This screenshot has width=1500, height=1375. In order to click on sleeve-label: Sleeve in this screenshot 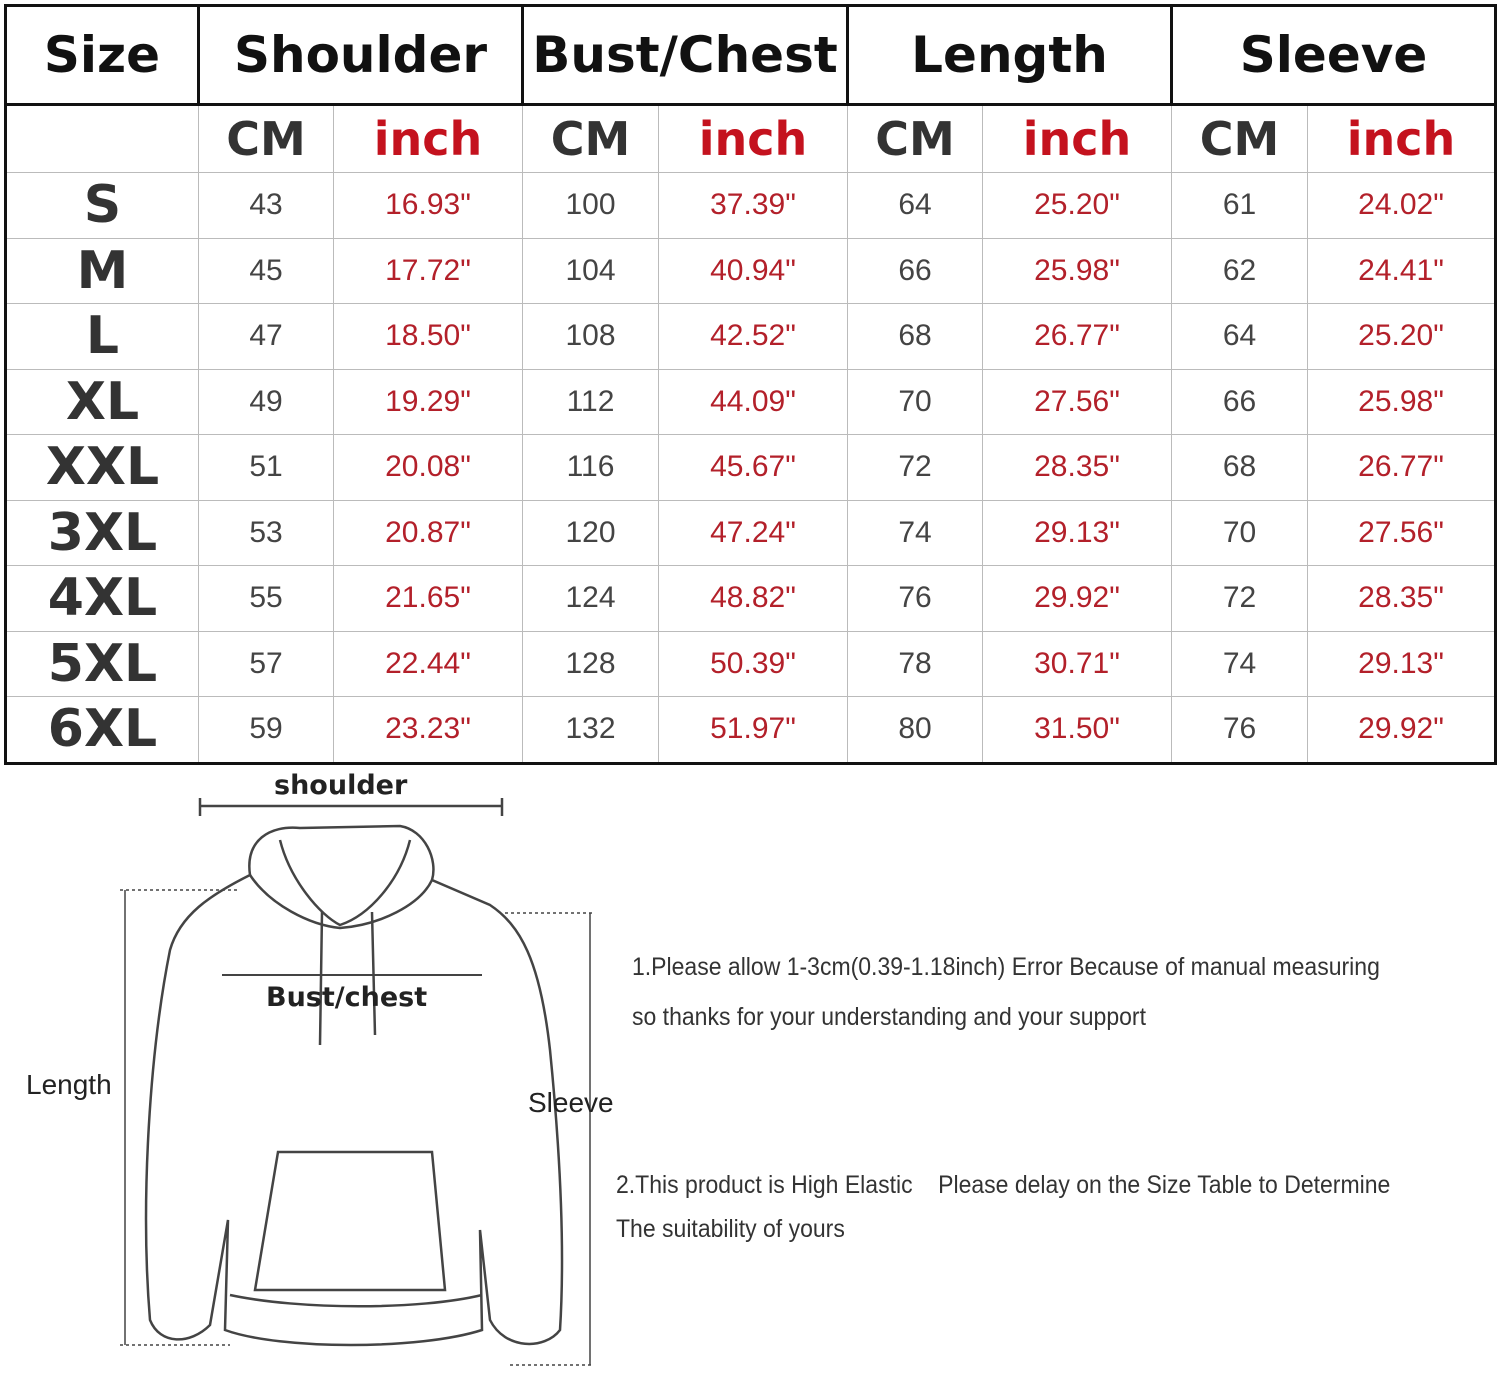, I will do `click(571, 1102)`.